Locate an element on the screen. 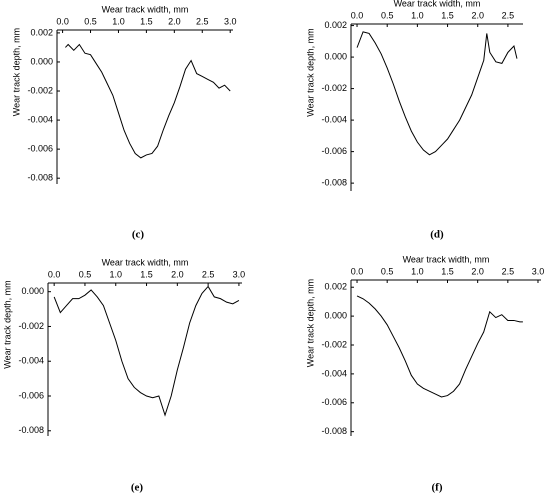 The height and width of the screenshot is (503, 550). panel-caption: (f) is located at coordinates (437, 488).